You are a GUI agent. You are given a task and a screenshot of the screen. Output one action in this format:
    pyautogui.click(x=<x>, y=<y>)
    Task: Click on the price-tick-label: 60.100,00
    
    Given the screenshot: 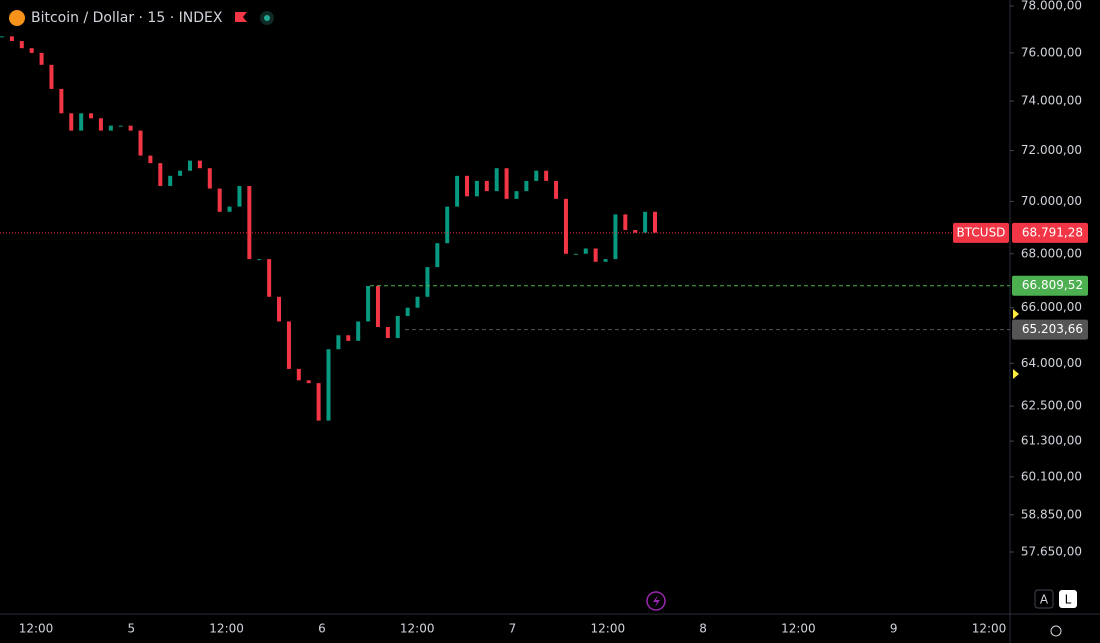 What is the action you would take?
    pyautogui.click(x=1051, y=476)
    